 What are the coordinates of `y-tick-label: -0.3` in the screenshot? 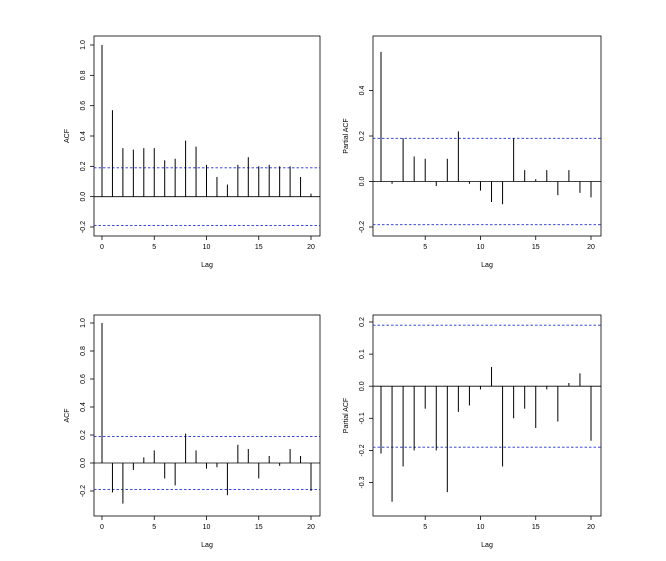 It's located at (362, 482).